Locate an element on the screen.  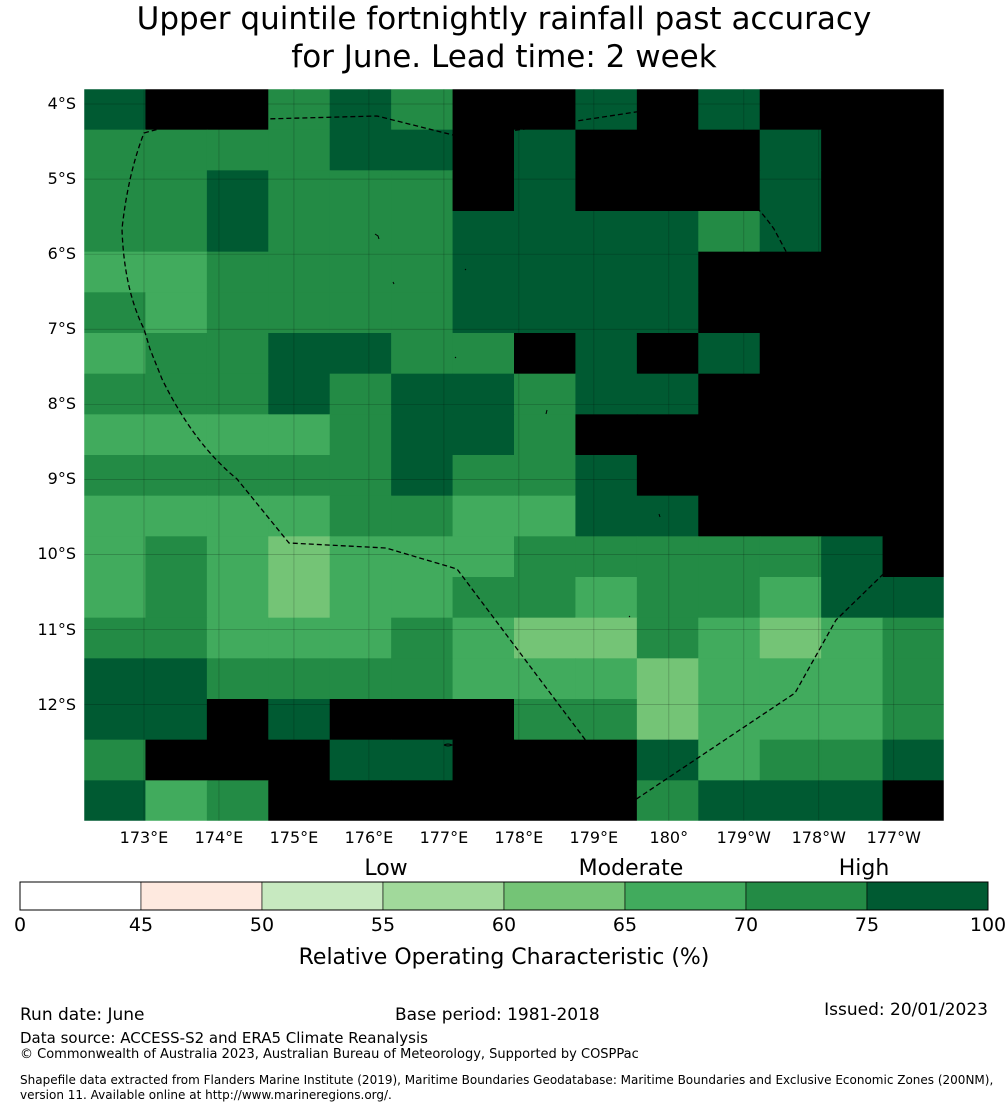
colorbar-tick-label: 60 is located at coordinates (504, 925).